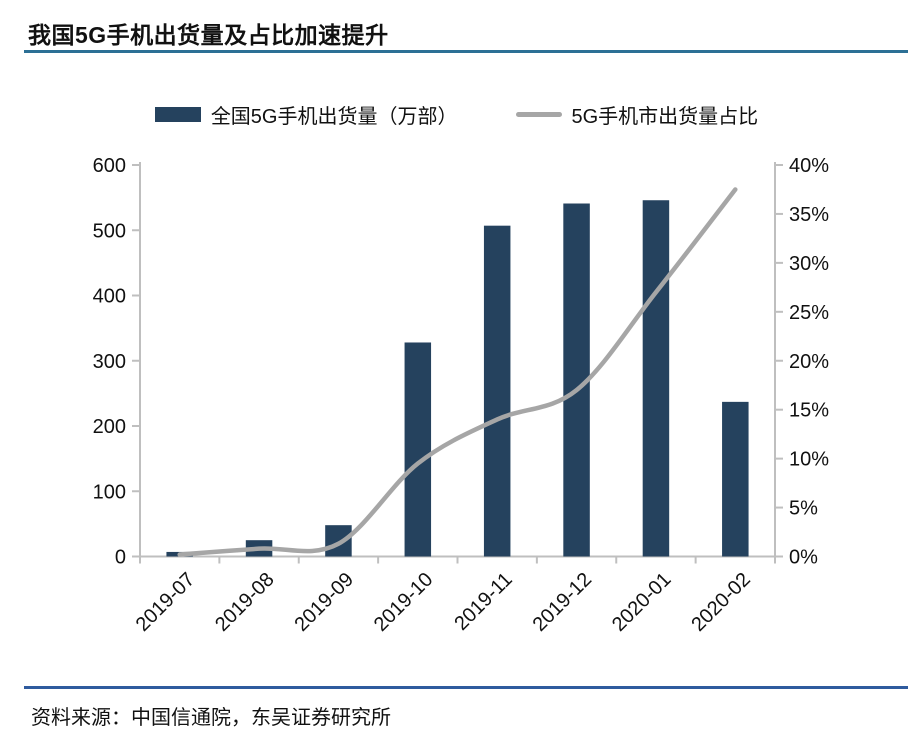 The height and width of the screenshot is (741, 913). What do you see at coordinates (466, 687) in the screenshot?
I see `footer-divider` at bounding box center [466, 687].